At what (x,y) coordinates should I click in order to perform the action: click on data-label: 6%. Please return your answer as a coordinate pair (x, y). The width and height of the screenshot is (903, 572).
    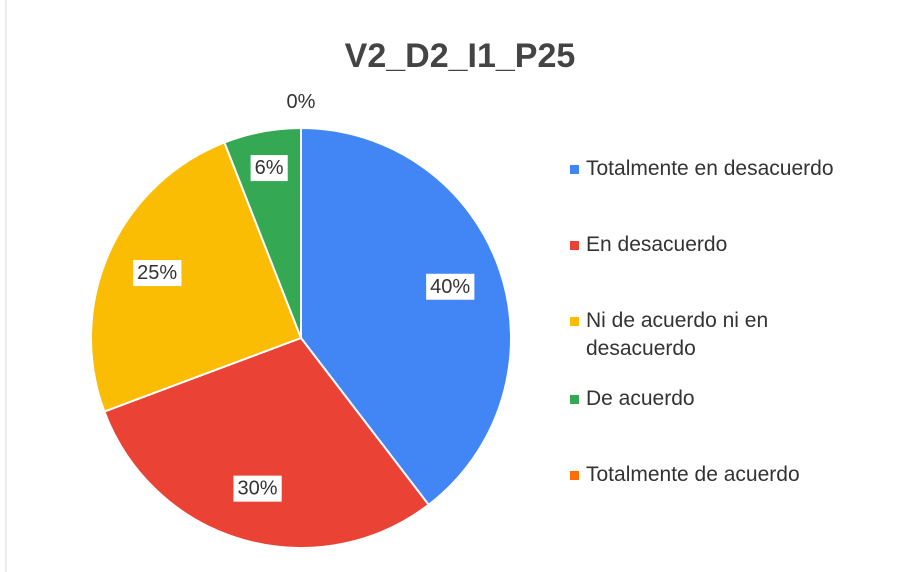
    Looking at the image, I should click on (269, 168).